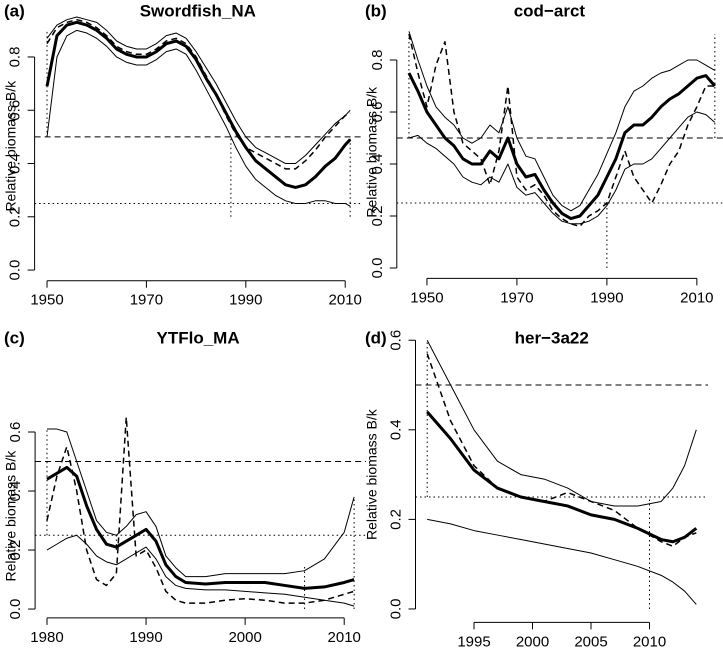  What do you see at coordinates (376, 337) in the screenshot?
I see `panel-label: (d)` at bounding box center [376, 337].